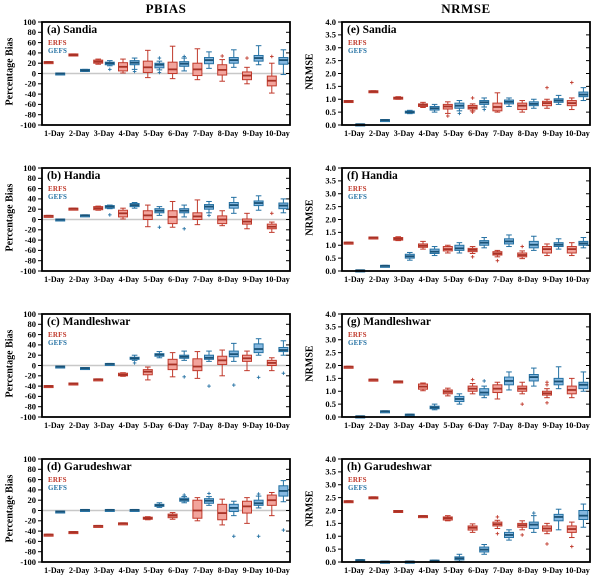 The height and width of the screenshot is (583, 600). Describe the element at coordinates (28, 125) in the screenshot. I see `svg-text: -100` at that location.